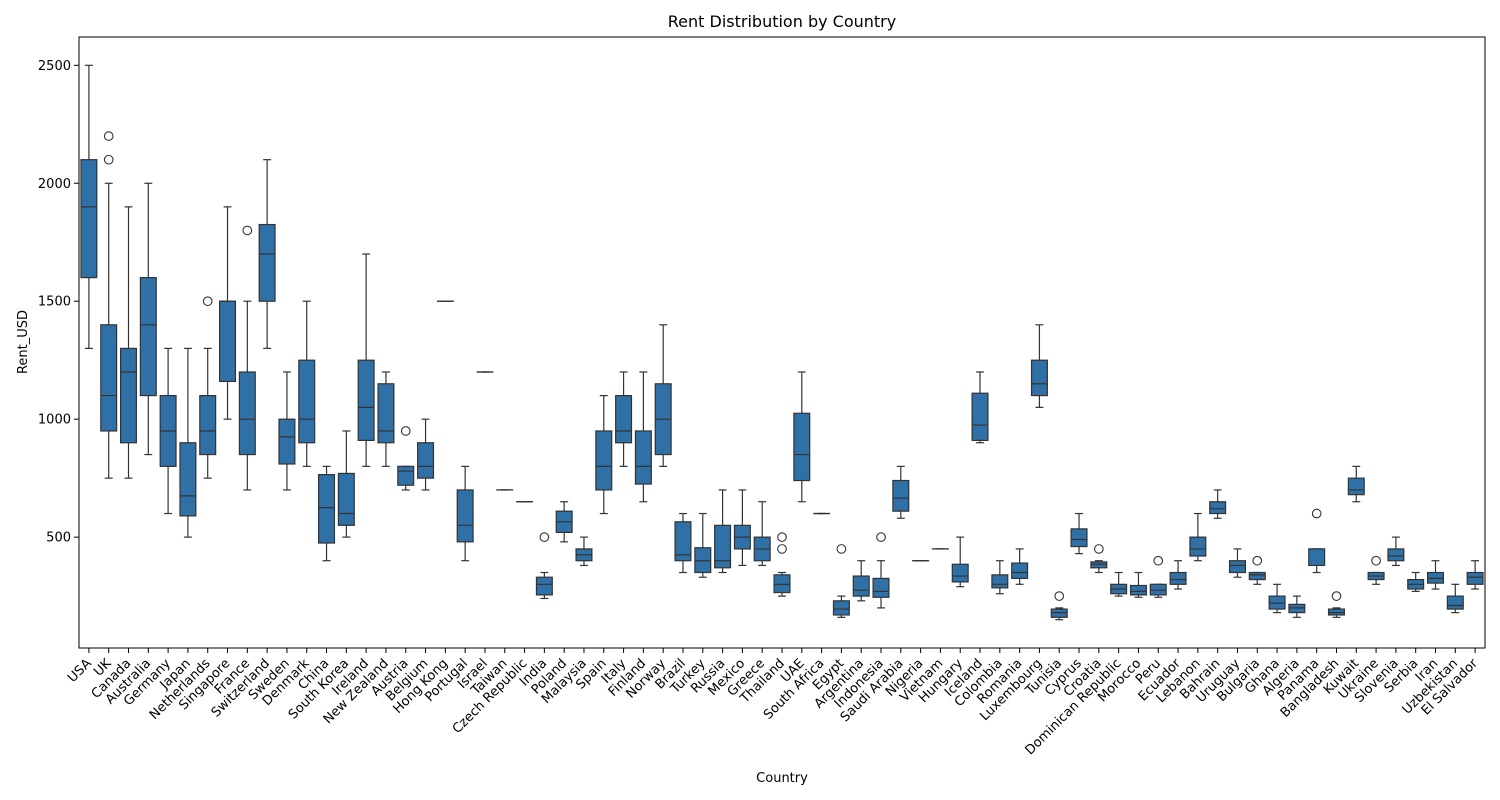 This screenshot has height=800, width=1500. Describe the element at coordinates (109, 378) in the screenshot. I see `box-uk` at that location.